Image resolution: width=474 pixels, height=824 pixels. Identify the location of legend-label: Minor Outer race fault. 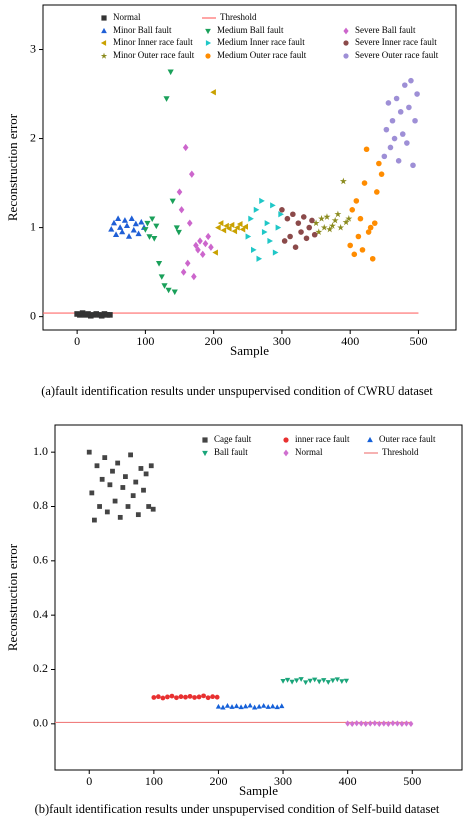
(154, 55).